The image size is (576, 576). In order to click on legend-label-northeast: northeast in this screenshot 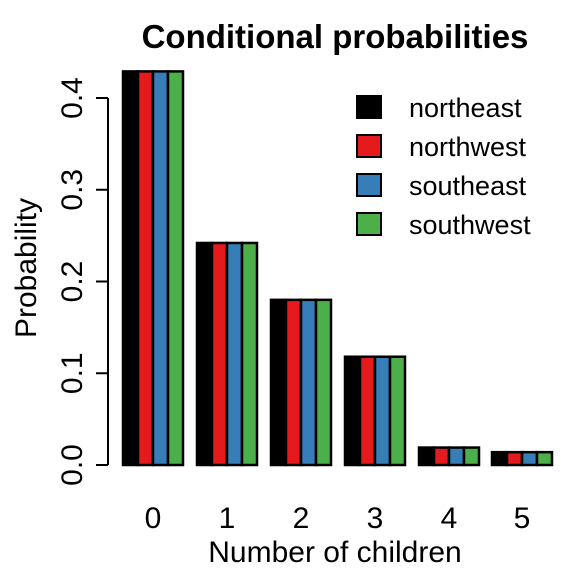, I will do `click(465, 108)`.